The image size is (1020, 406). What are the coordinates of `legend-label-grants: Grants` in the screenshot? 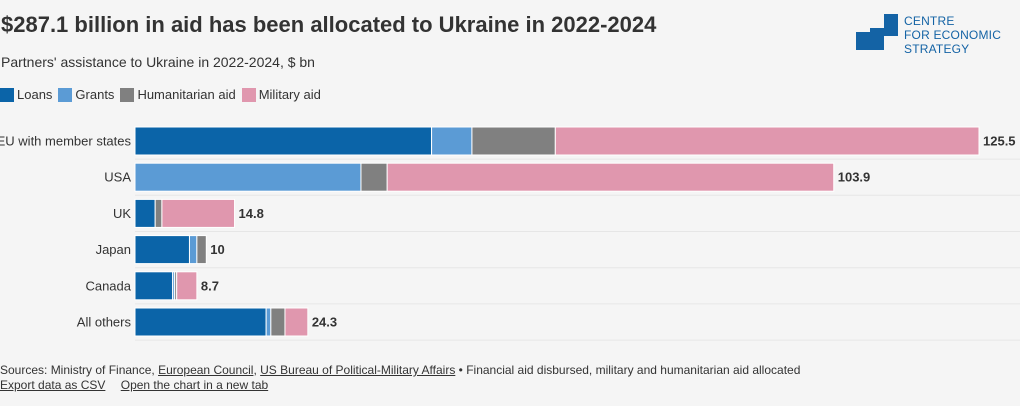 It's located at (95, 94).